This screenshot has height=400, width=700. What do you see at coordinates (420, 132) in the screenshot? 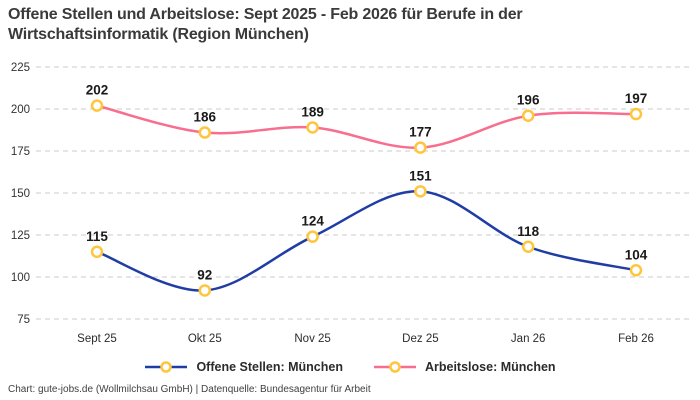
I see `data-point-label: 177` at bounding box center [420, 132].